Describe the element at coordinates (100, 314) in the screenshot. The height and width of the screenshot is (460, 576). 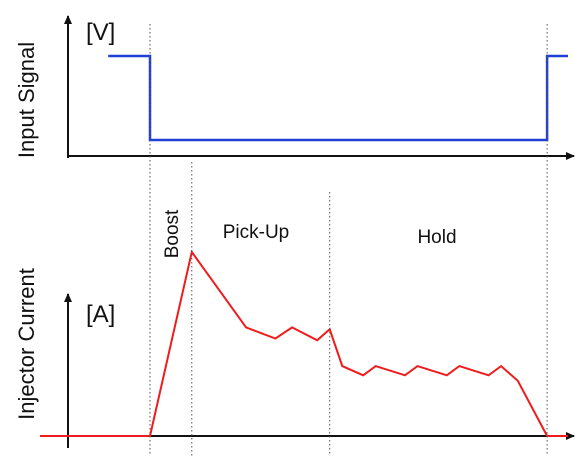
I see `injector-current-unit-label: [A]` at that location.